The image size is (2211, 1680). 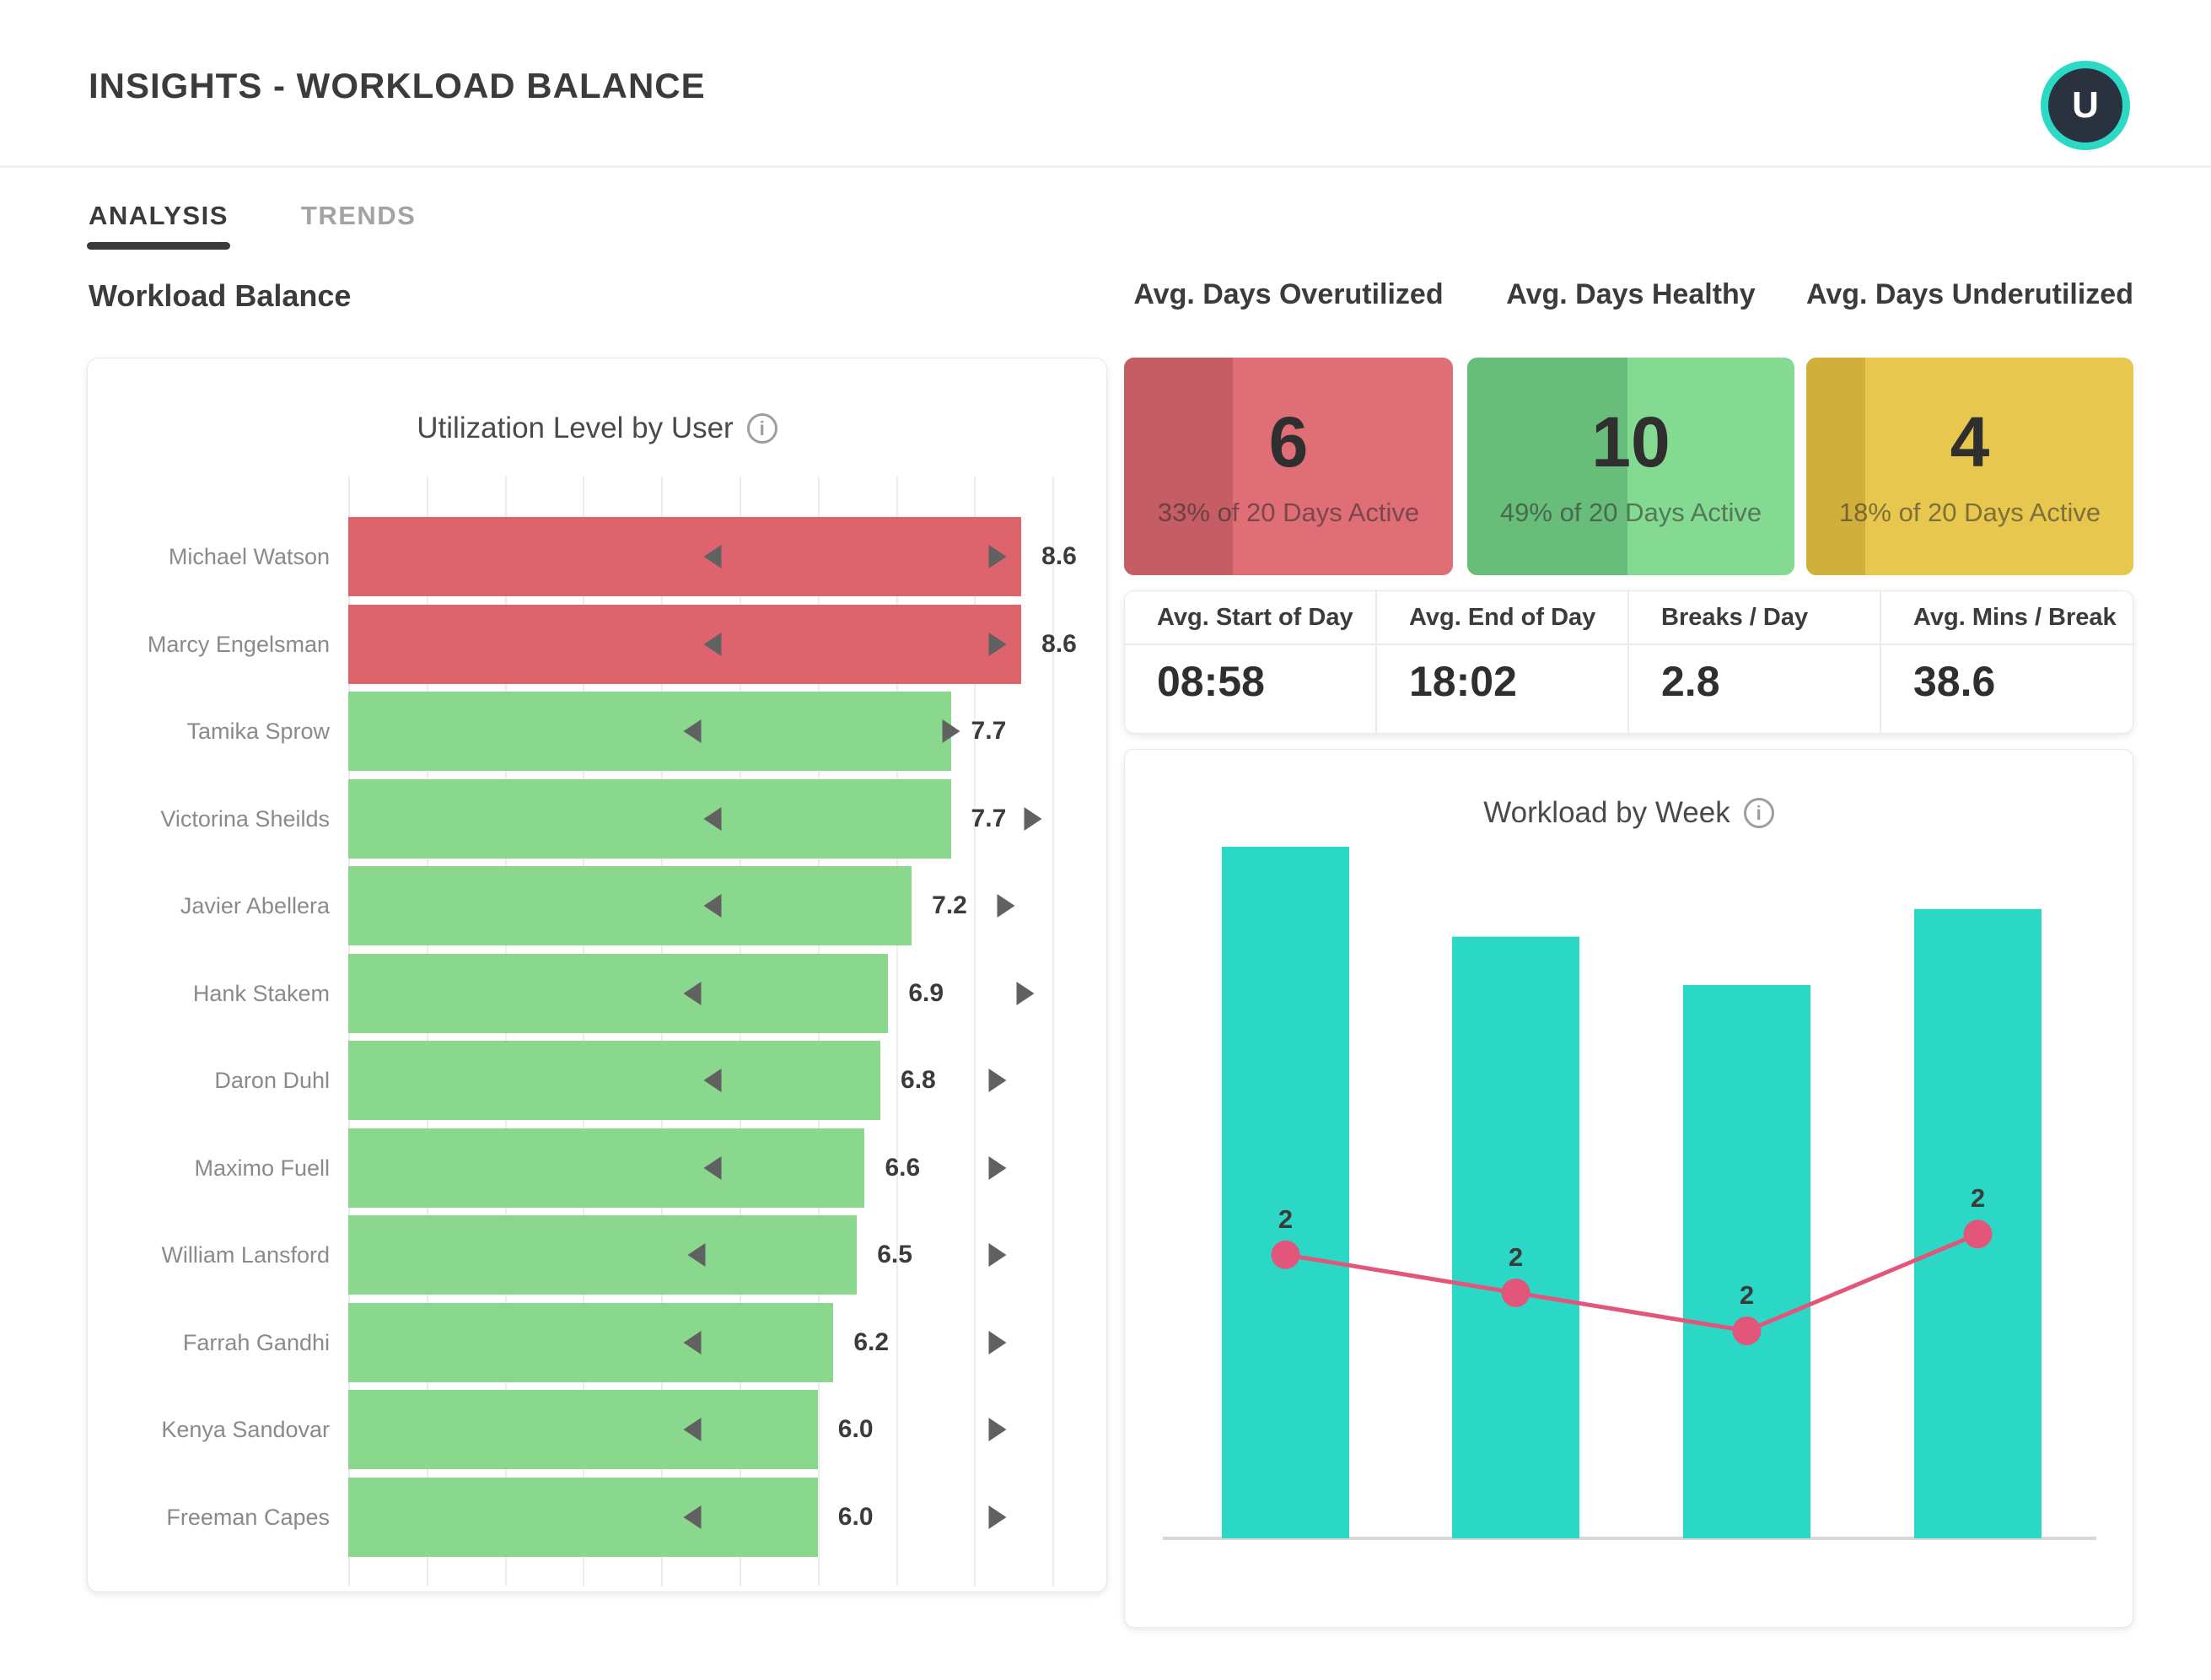 I want to click on summary-label: Avg. End of Day, so click(x=1502, y=617).